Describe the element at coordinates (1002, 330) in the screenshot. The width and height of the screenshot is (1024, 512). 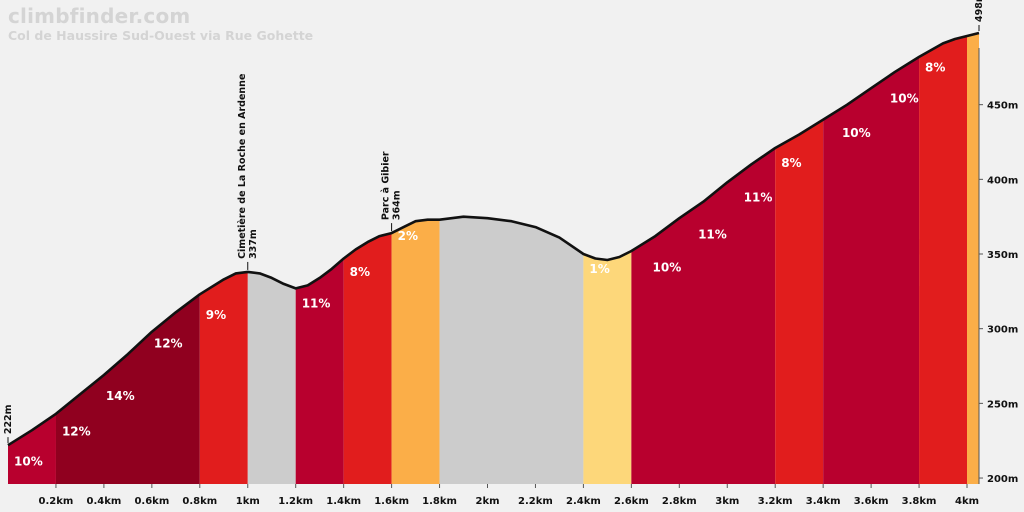
I see `y-tick-label: 300m` at that location.